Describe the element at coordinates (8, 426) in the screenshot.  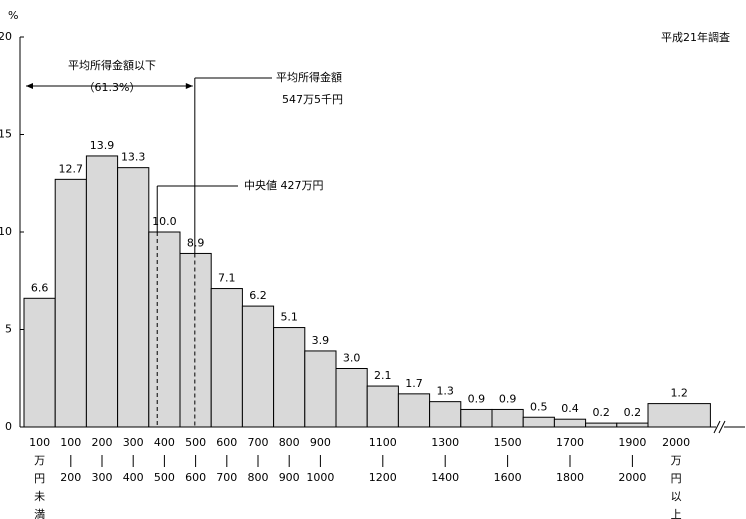
I see `y-tick-label: 0` at that location.